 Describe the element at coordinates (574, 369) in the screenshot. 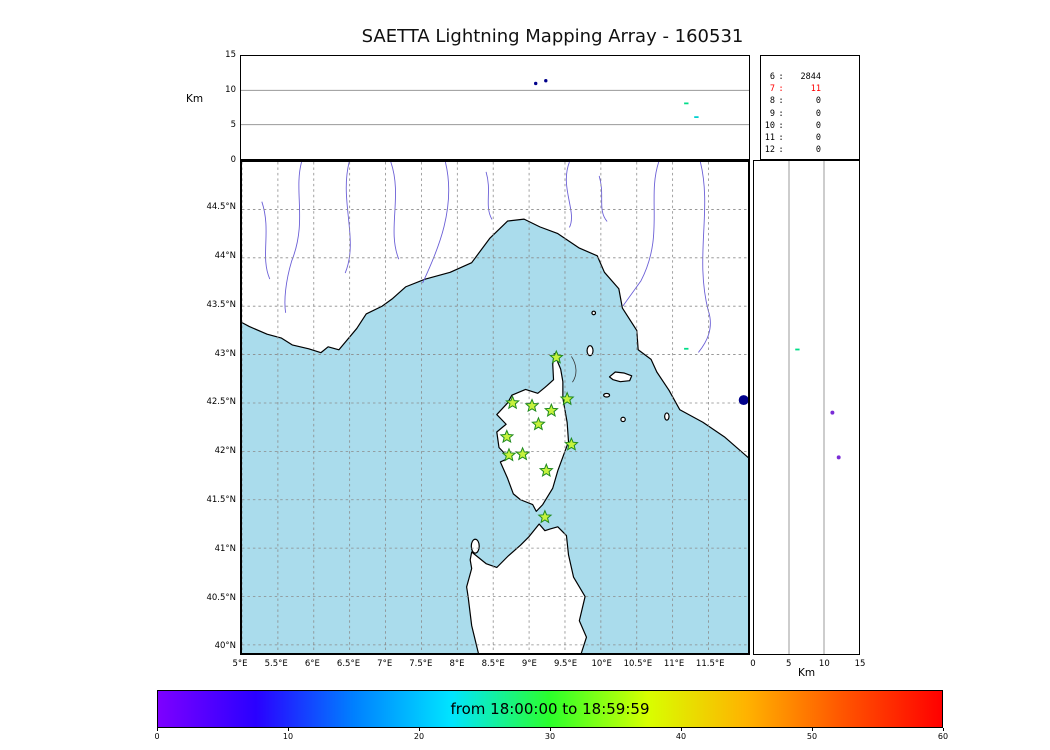

I see `flash-streak` at that location.